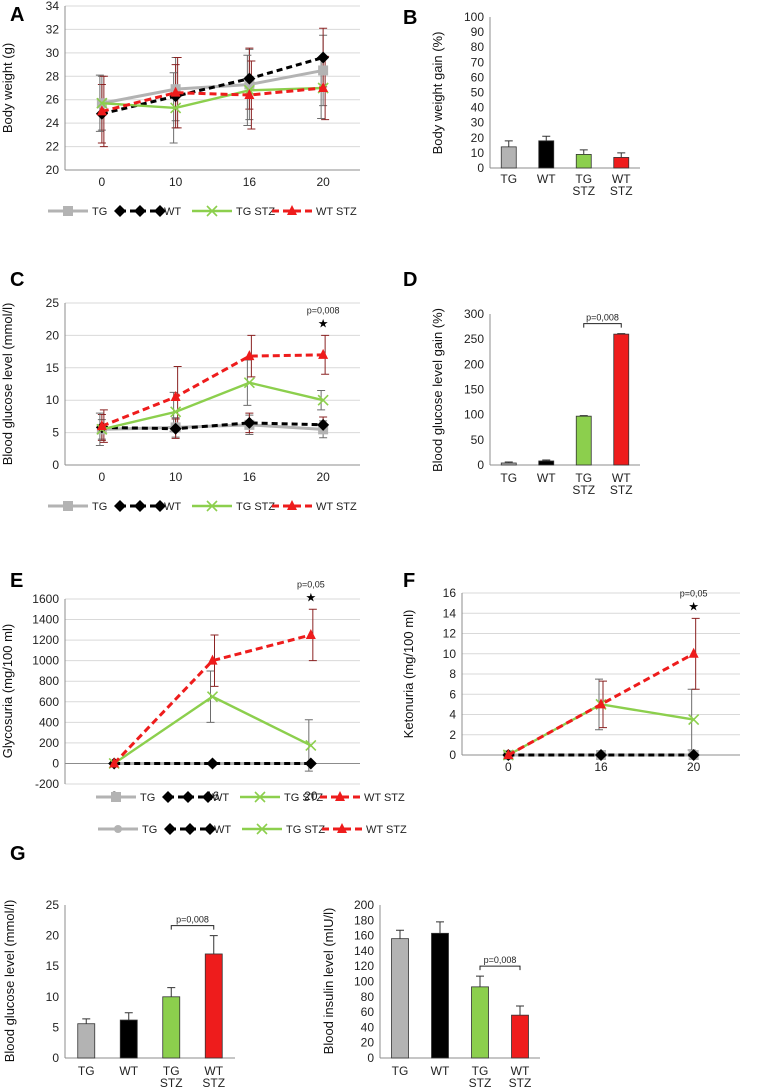 The height and width of the screenshot is (1091, 782). What do you see at coordinates (450, 593) in the screenshot?
I see `y-tick-label: 16` at bounding box center [450, 593].